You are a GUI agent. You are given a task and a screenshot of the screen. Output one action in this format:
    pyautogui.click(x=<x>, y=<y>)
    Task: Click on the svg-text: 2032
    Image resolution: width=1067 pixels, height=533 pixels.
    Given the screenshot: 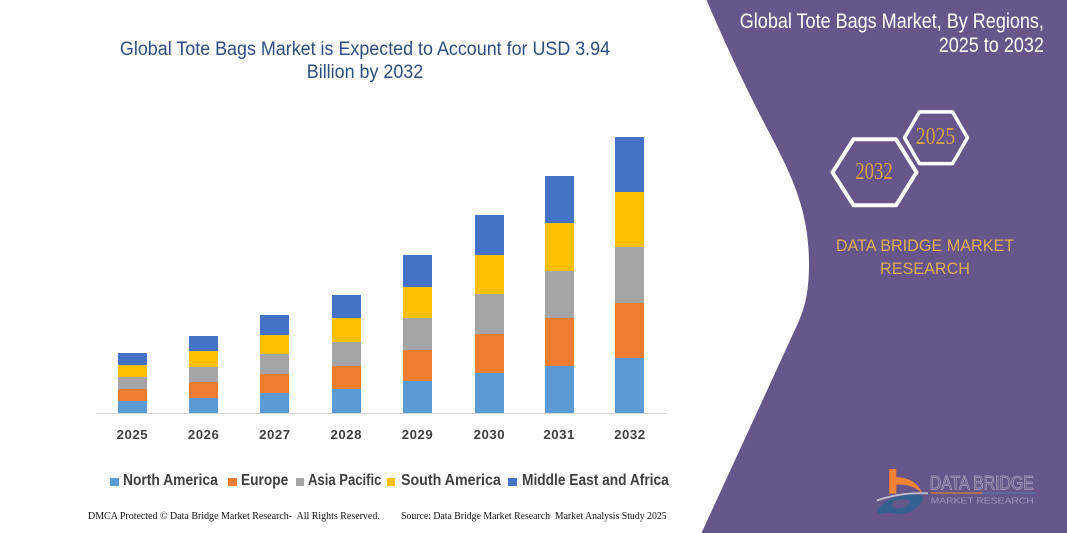 What is the action you would take?
    pyautogui.click(x=874, y=172)
    